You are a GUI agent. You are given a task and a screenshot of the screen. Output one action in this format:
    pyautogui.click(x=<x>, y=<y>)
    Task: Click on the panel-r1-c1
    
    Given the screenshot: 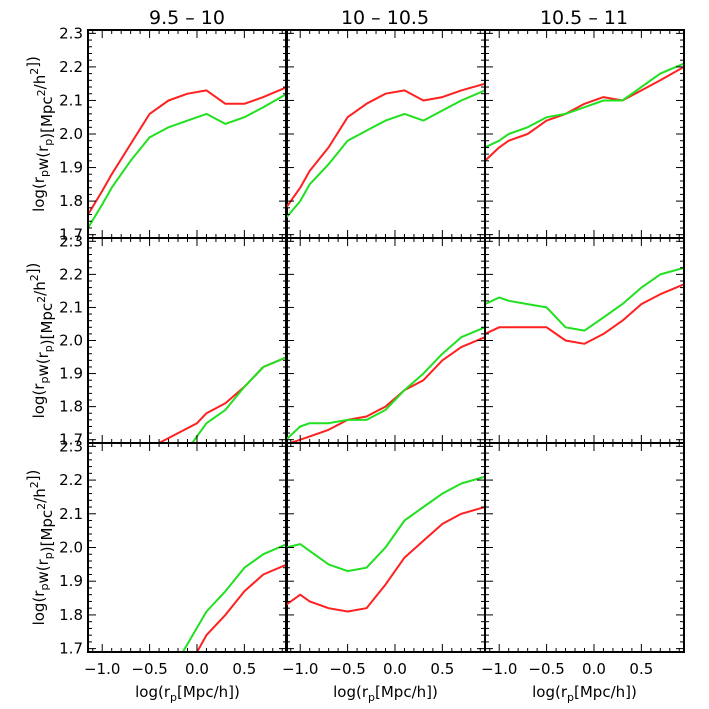 What is the action you would take?
    pyautogui.click(x=187, y=134)
    